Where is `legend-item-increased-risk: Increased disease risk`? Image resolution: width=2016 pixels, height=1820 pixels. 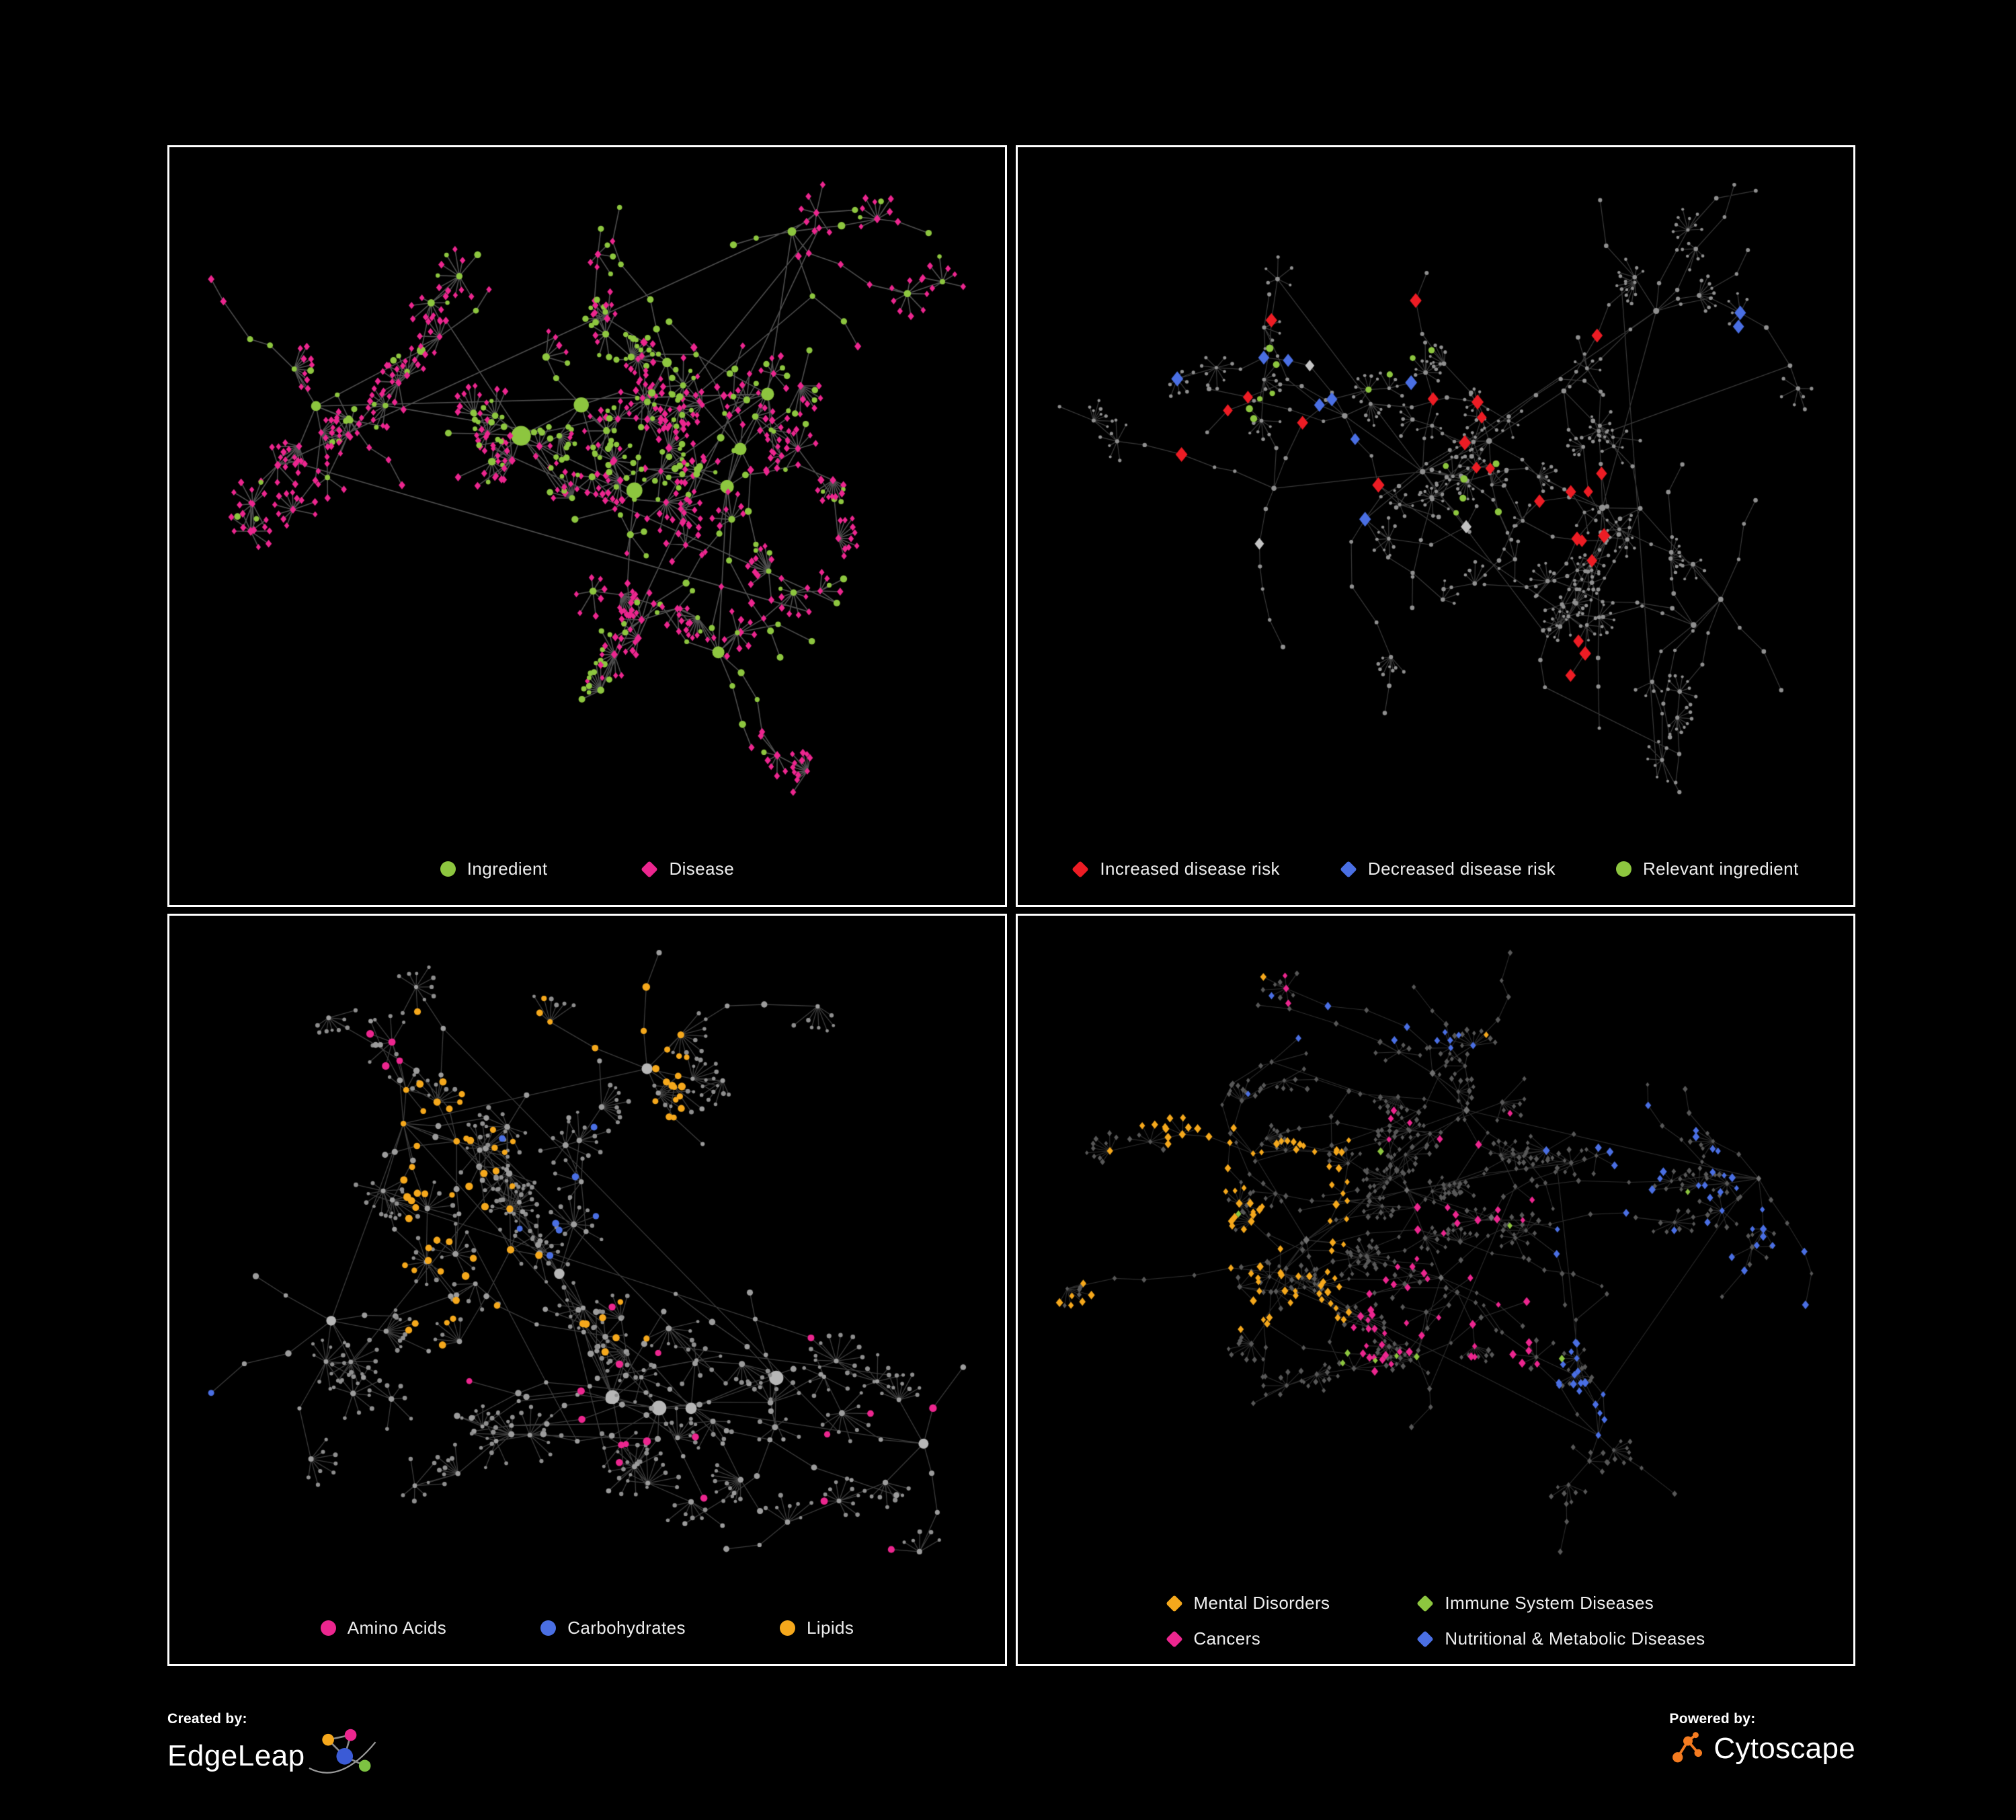 legend-item-increased-risk: Increased disease risk is located at coordinates (1175, 869).